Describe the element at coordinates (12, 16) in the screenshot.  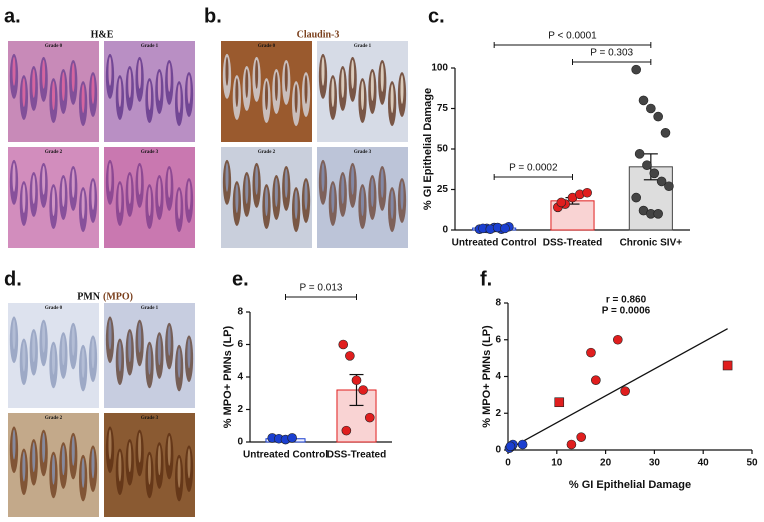
I see `panel-label: a.` at that location.